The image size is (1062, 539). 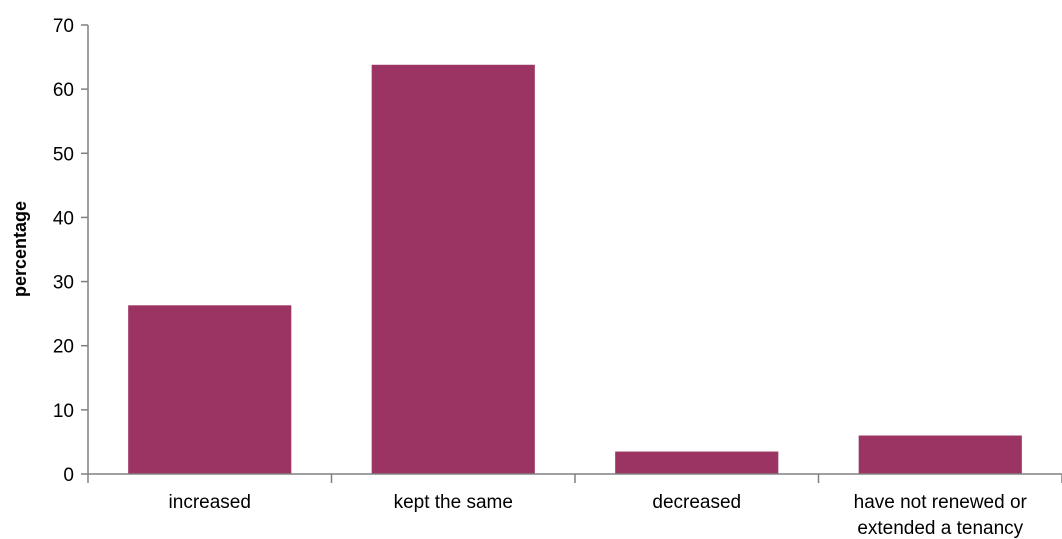 What do you see at coordinates (68, 475) in the screenshot?
I see `y-tick-label: 0` at bounding box center [68, 475].